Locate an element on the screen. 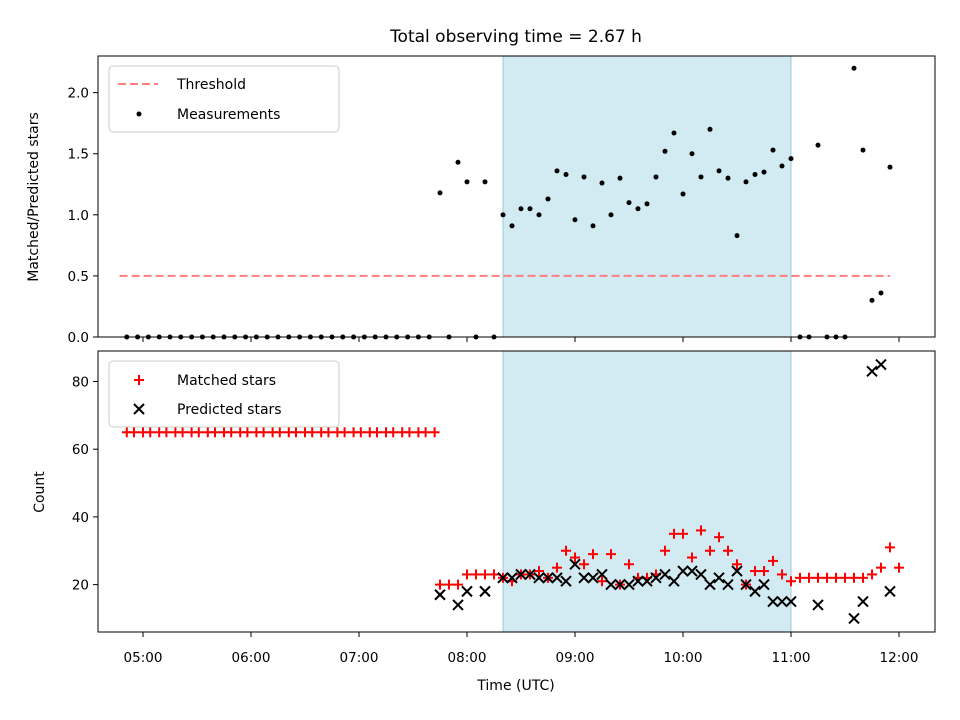  y-tick-label: 80 is located at coordinates (80, 382).